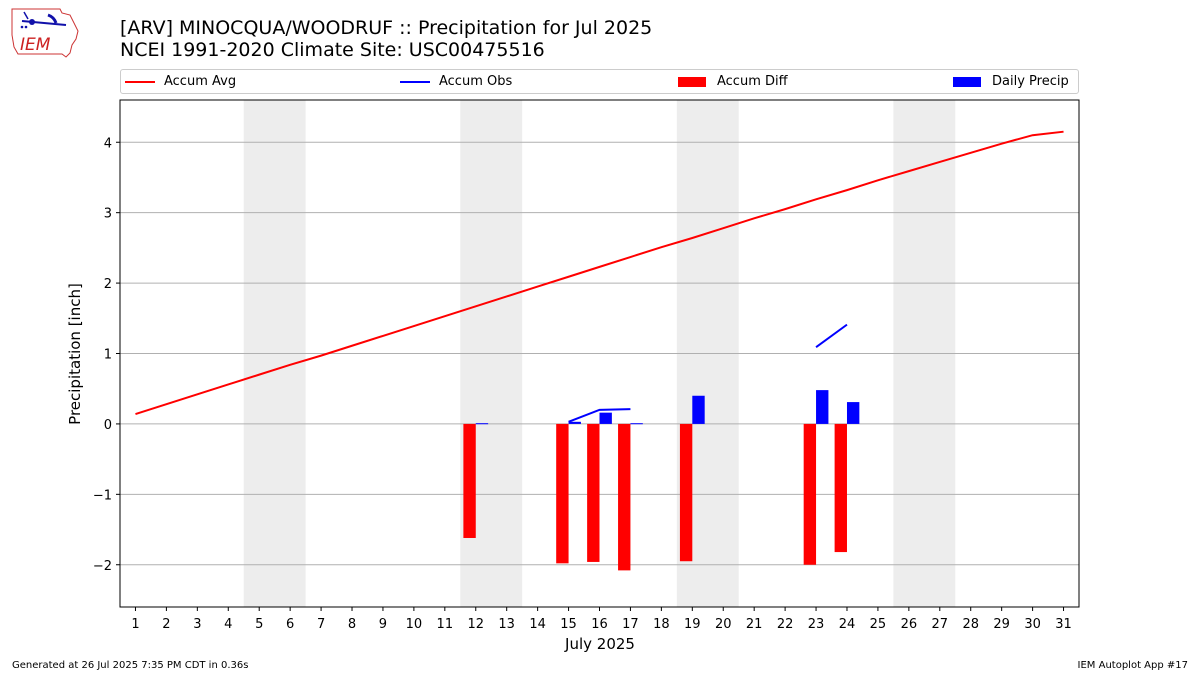 This screenshot has height=675, width=1200. I want to click on x-tick-label: 9, so click(383, 624).